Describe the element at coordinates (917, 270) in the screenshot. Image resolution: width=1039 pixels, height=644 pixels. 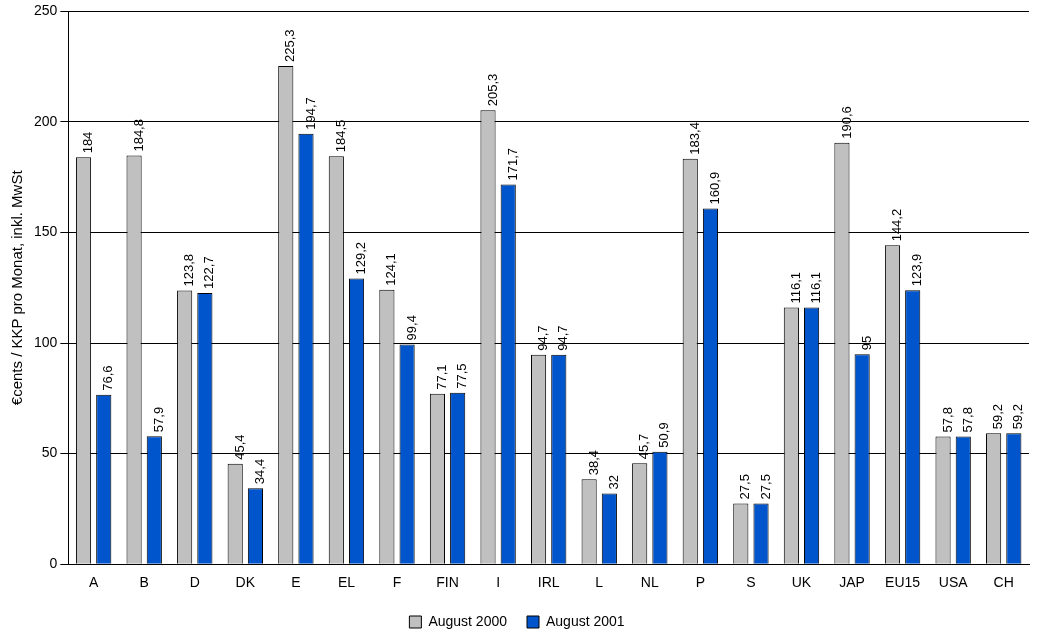
I see `data-label: 123,9` at that location.